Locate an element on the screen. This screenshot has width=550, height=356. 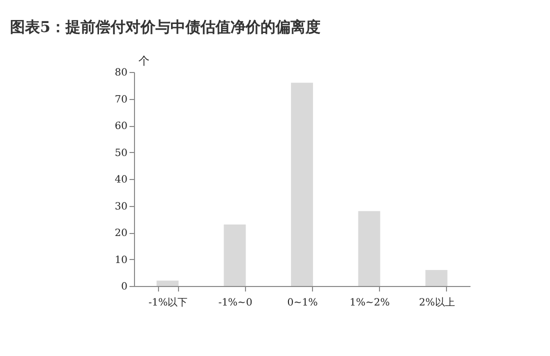
x-tick-label: 1%~2% is located at coordinates (370, 303).